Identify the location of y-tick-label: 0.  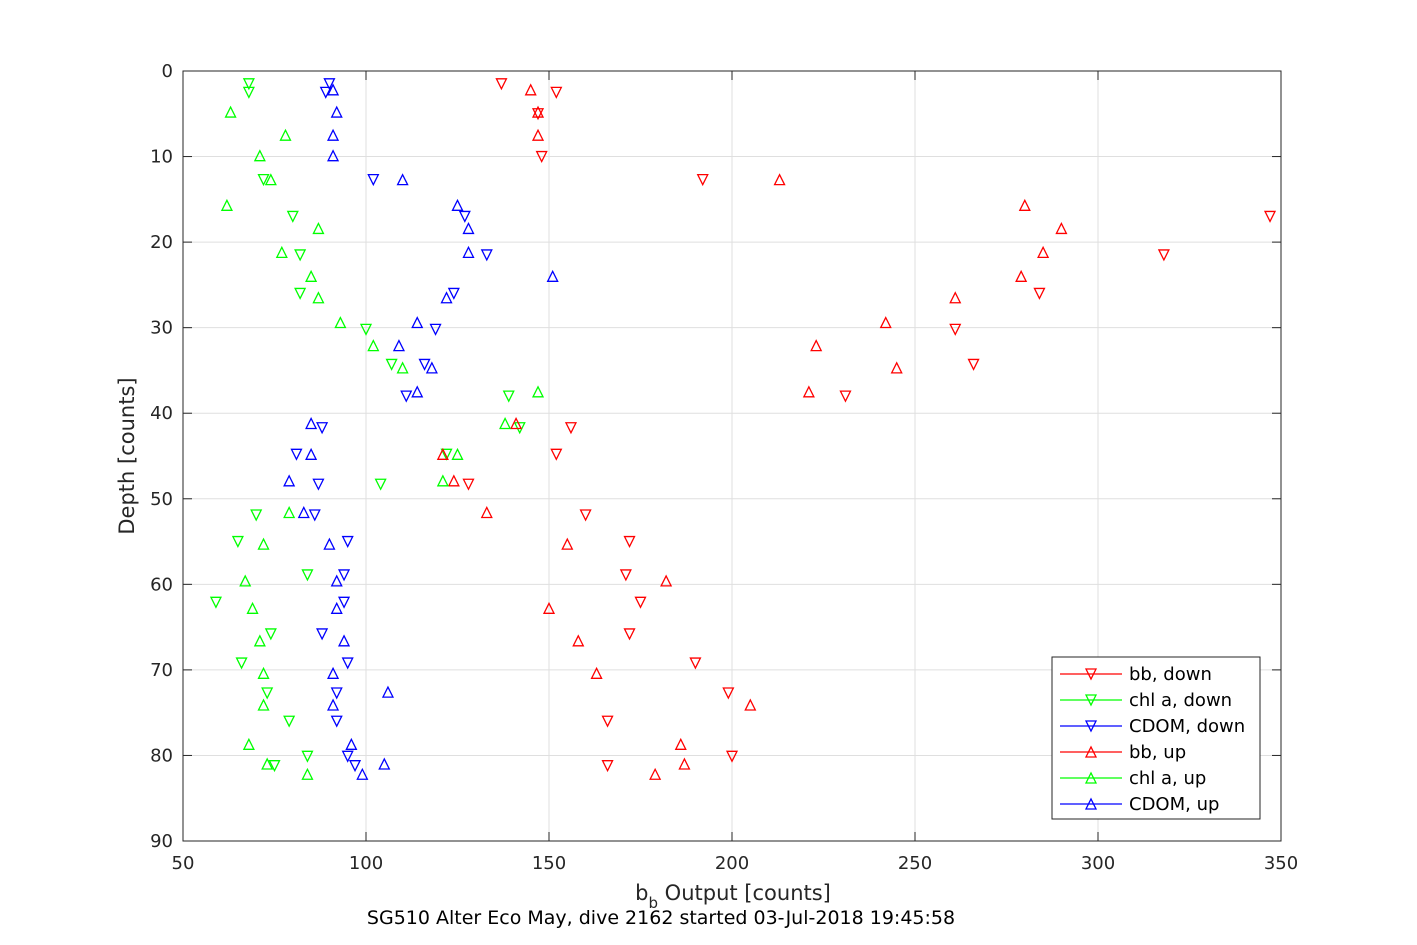
(167, 71).